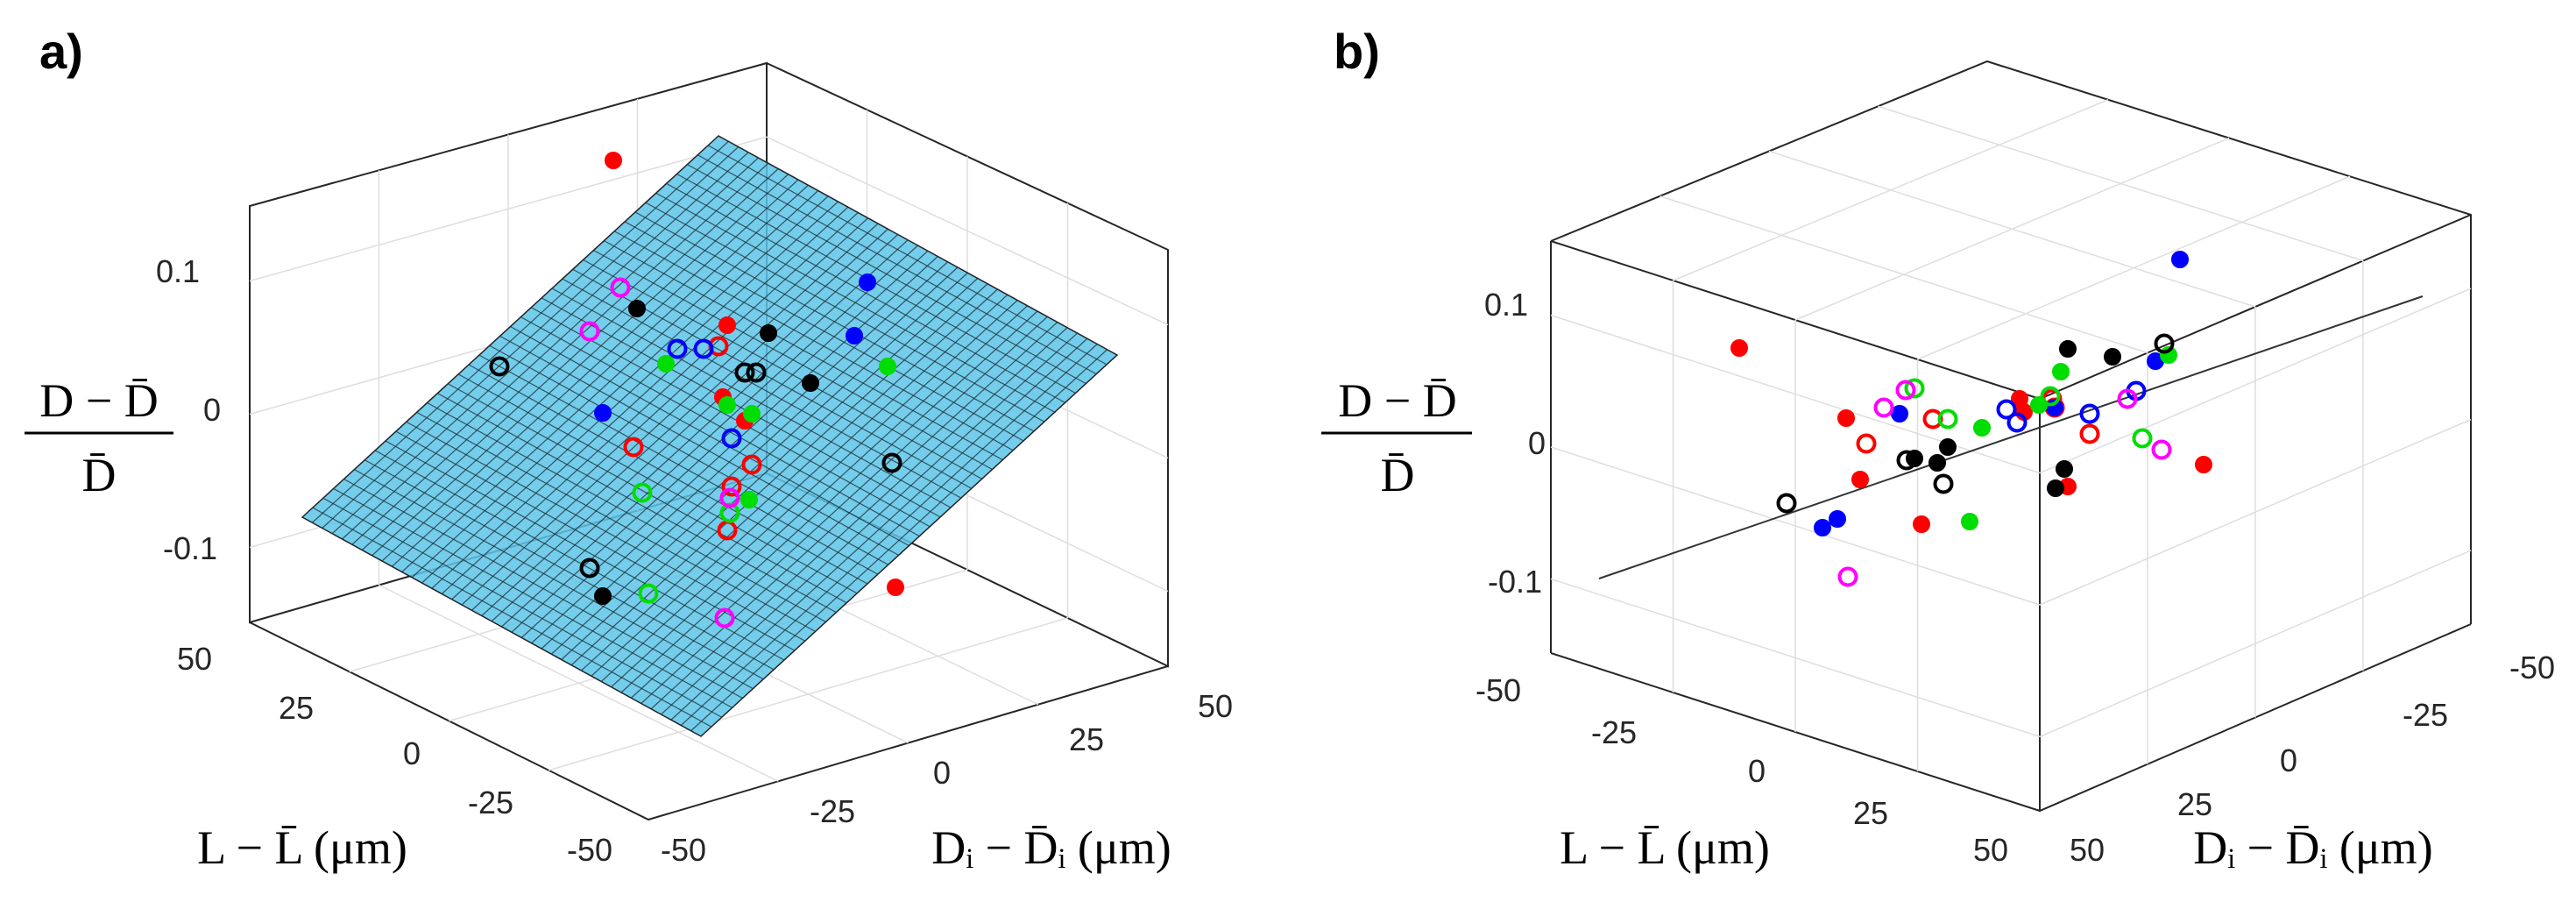 This screenshot has width=2576, height=902. Describe the element at coordinates (2313, 848) in the screenshot. I see `y-axis-label: Dᵢ − D̄ᵢ (μm)` at that location.